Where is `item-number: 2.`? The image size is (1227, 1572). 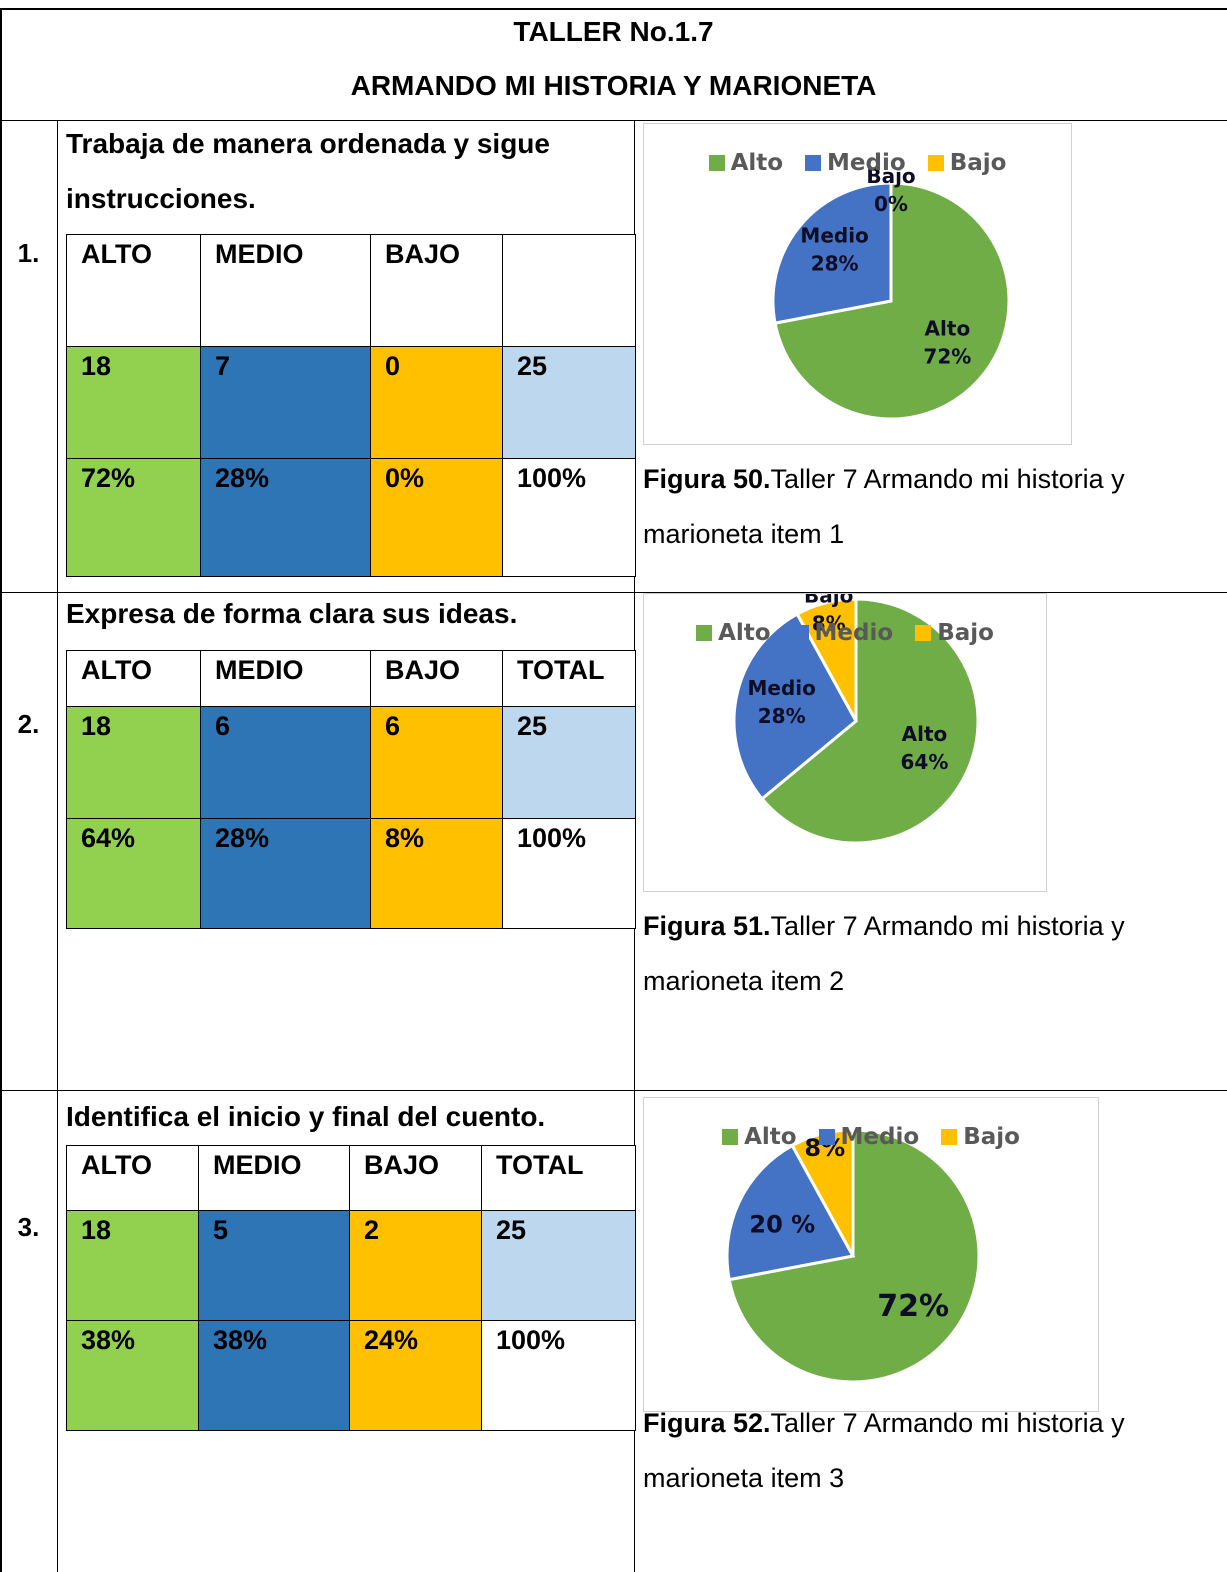
item-number: 2. is located at coordinates (28, 724).